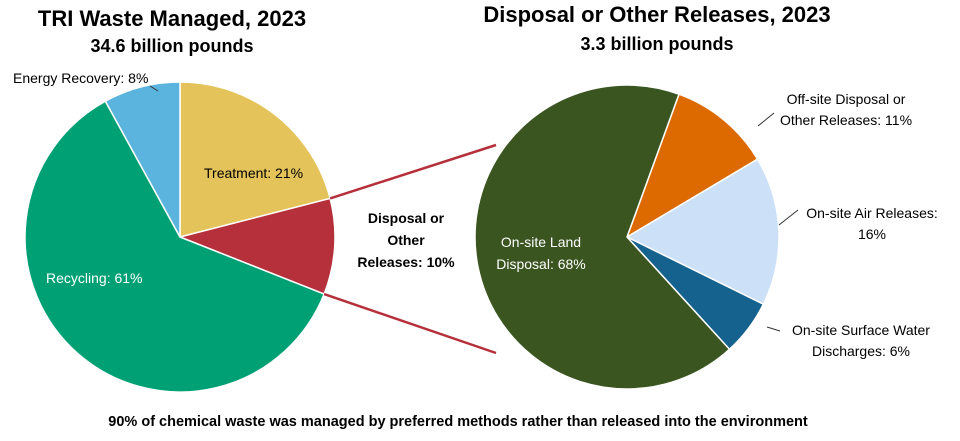  Describe the element at coordinates (172, 18) in the screenshot. I see `pie1-title: TRI Waste Managed, 2023` at that location.